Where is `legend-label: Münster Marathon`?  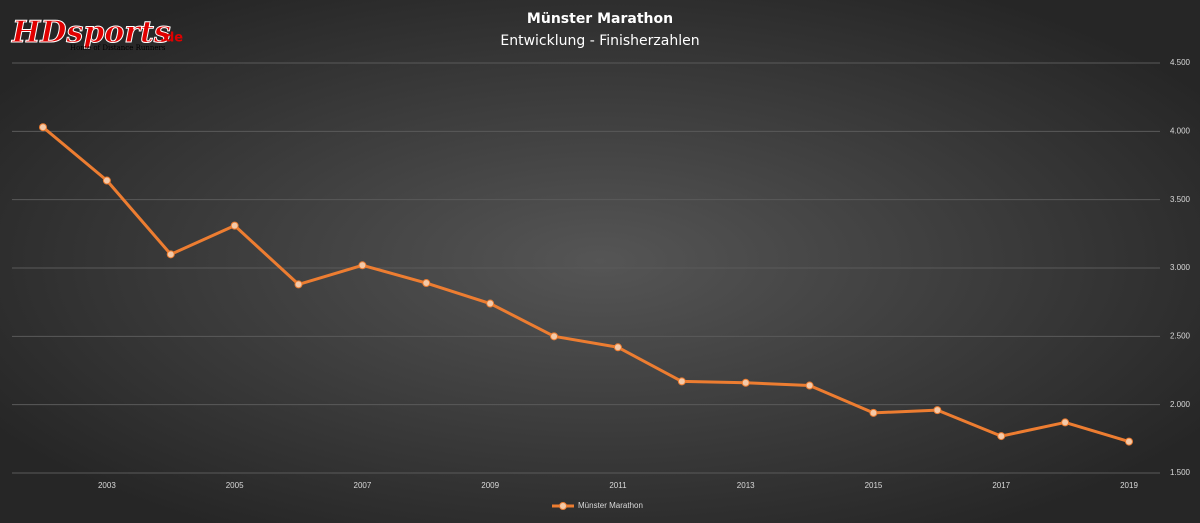 legend-label: Münster Marathon is located at coordinates (610, 505).